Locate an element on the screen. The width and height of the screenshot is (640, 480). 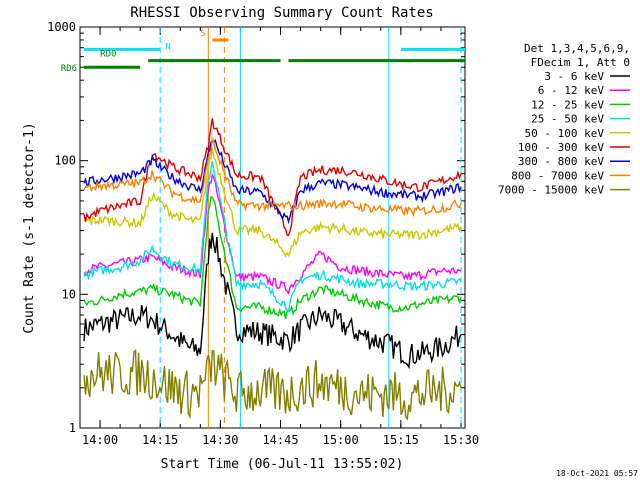
x-tick-label: 14:45 is located at coordinates (280, 440).